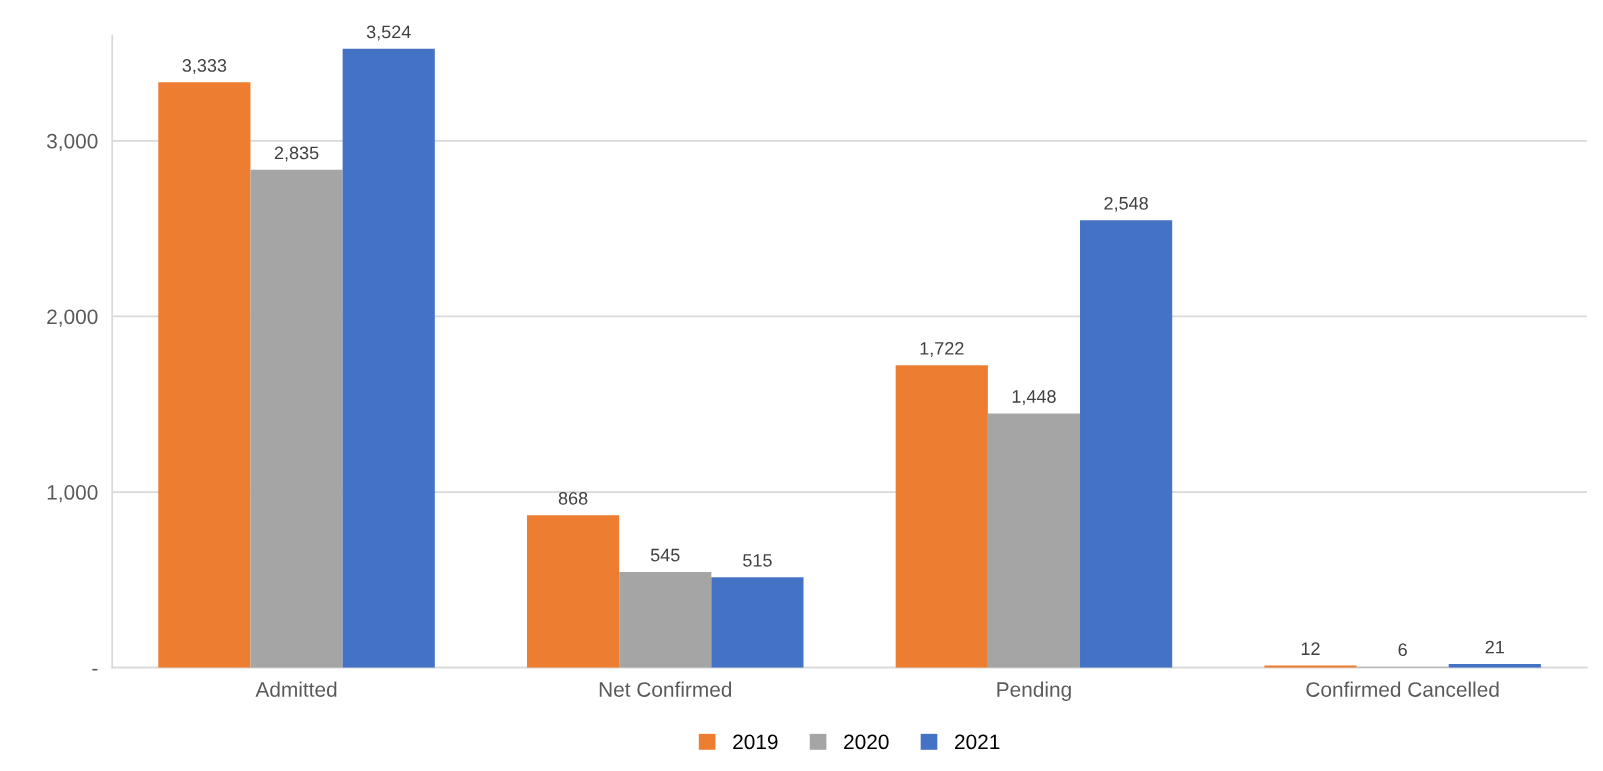  I want to click on y-tick-label: -, so click(95, 669).